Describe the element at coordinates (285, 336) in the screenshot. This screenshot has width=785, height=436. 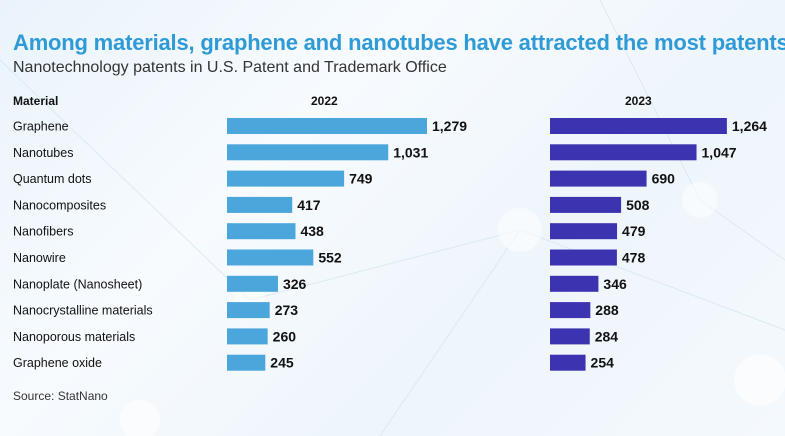
I see `value-label-2022: 260` at that location.